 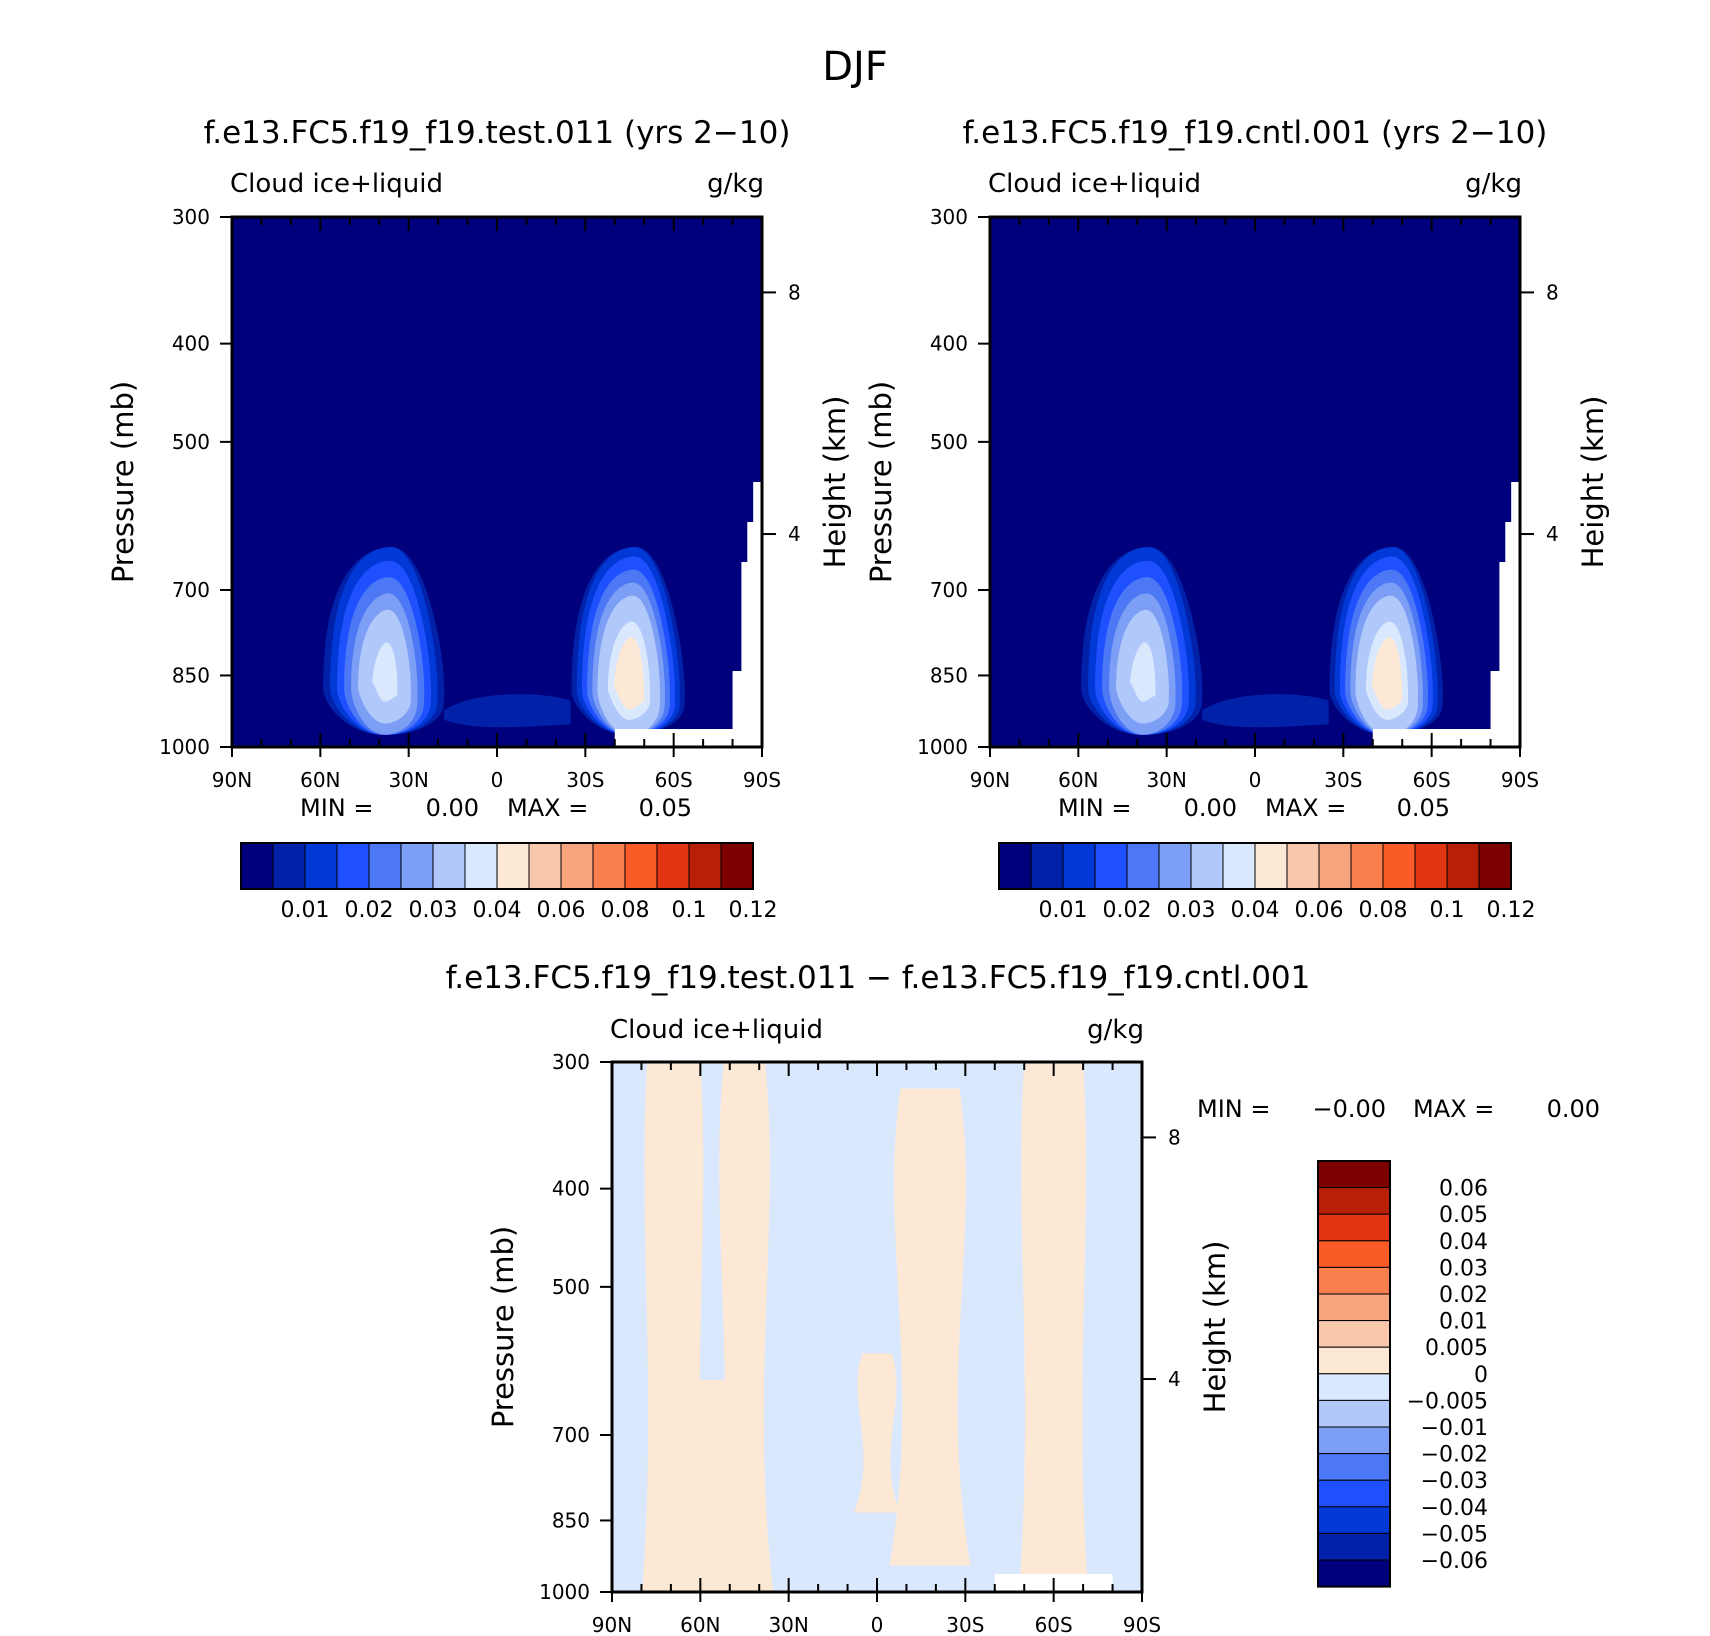 What do you see at coordinates (762, 780) in the screenshot?
I see `x-tick-label: 90S` at bounding box center [762, 780].